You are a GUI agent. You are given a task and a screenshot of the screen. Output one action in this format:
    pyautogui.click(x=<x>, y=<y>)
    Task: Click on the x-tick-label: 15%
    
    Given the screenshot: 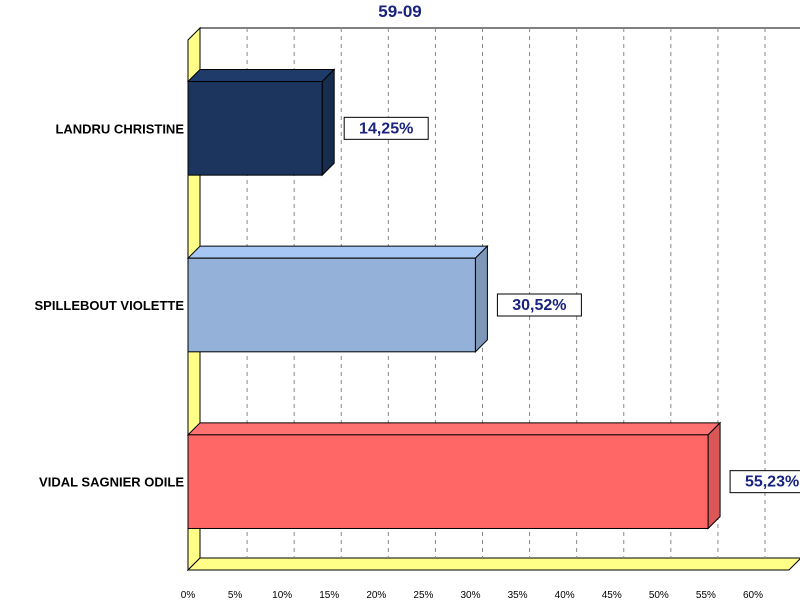 What is the action you would take?
    pyautogui.click(x=329, y=595)
    